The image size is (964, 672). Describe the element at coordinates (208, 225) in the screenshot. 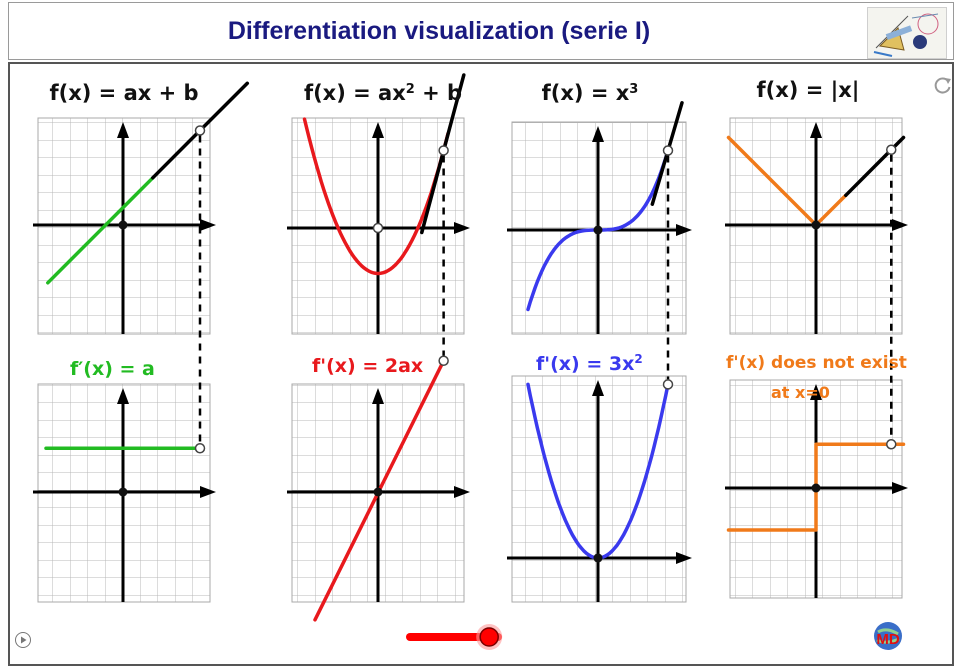

I see `graph-f-1-x-arrow` at that location.